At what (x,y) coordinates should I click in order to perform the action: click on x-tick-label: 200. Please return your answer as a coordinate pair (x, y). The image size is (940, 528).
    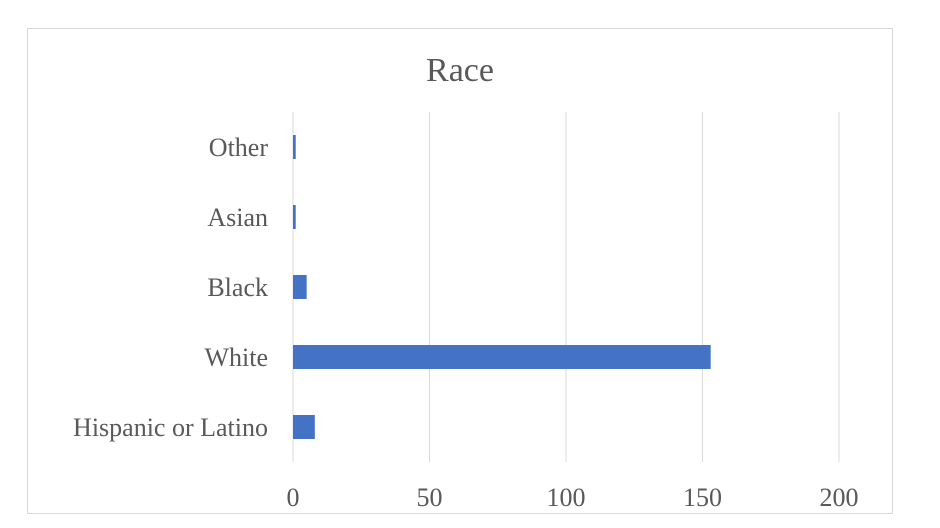
    Looking at the image, I should click on (839, 497).